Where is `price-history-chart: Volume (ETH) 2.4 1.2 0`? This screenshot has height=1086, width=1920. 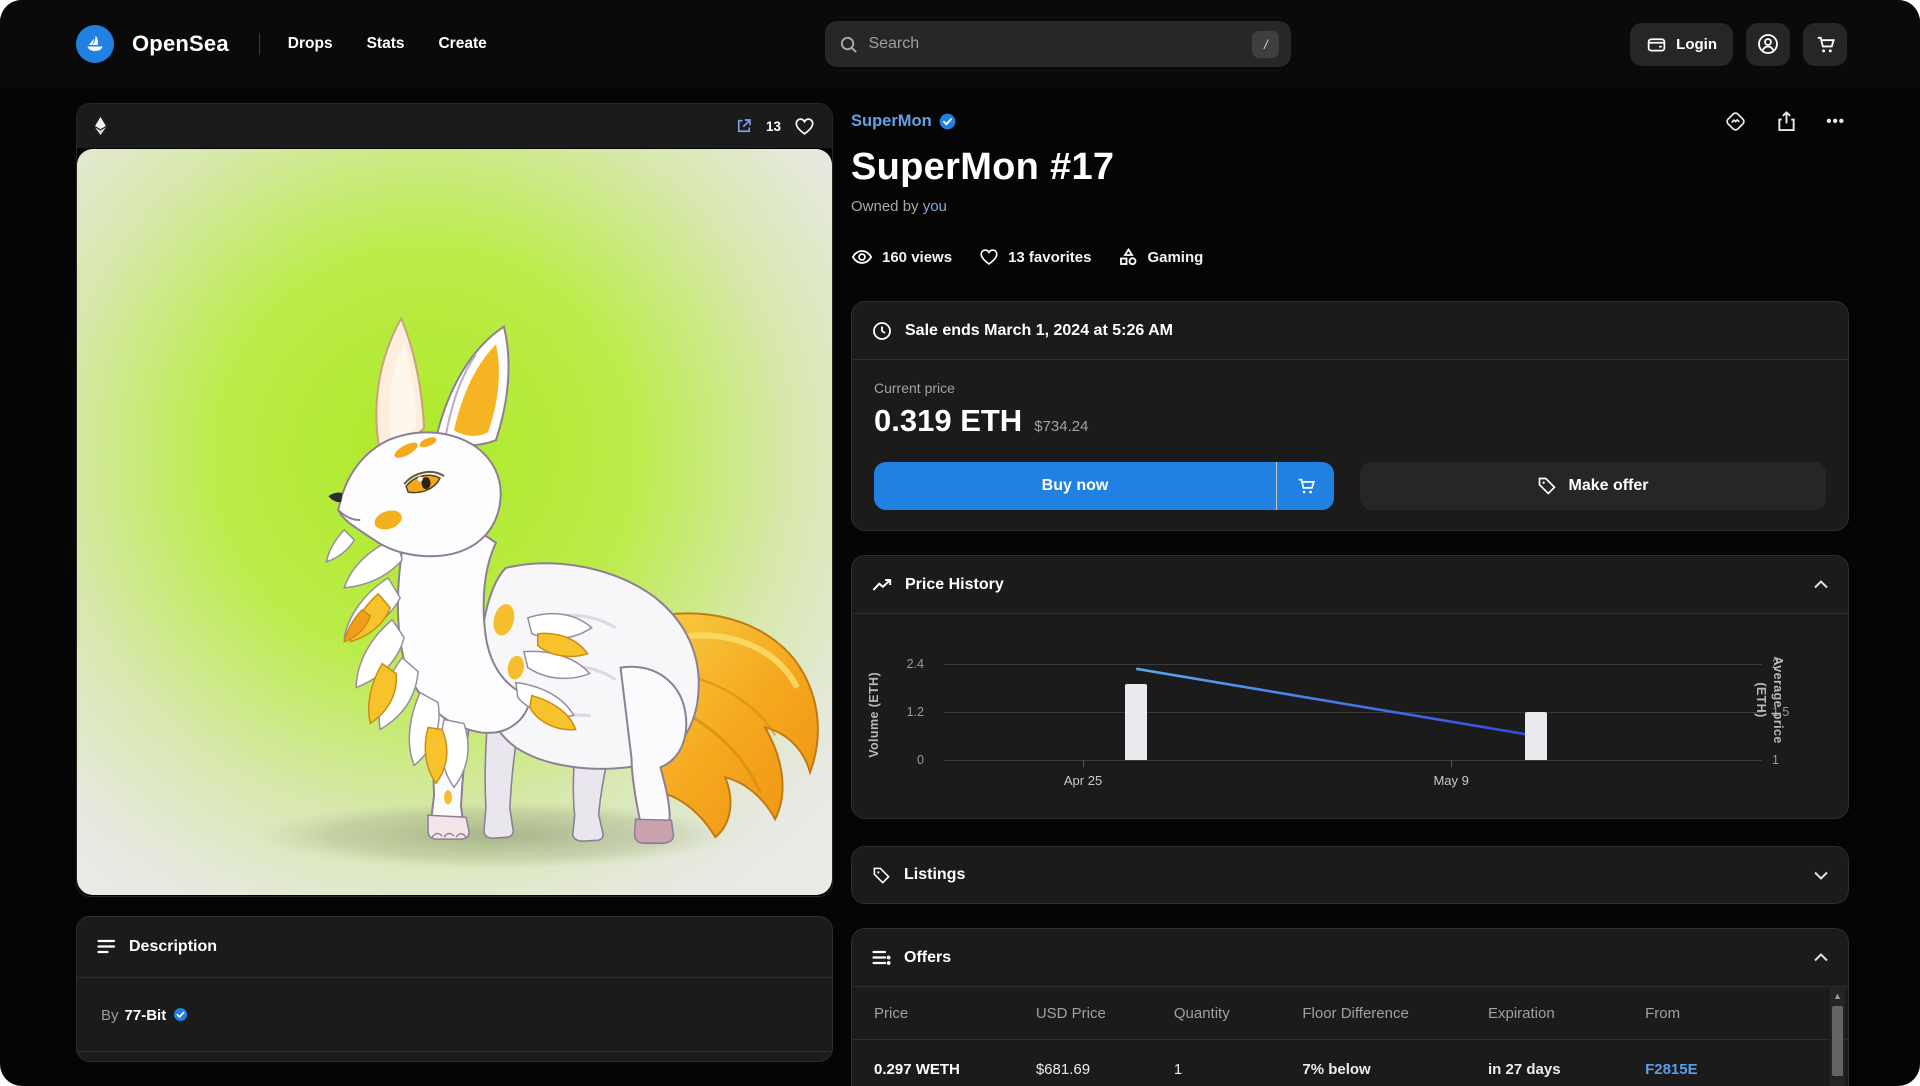 price-history-chart: Volume (ETH) 2.4 1.2 0 is located at coordinates (1350, 716).